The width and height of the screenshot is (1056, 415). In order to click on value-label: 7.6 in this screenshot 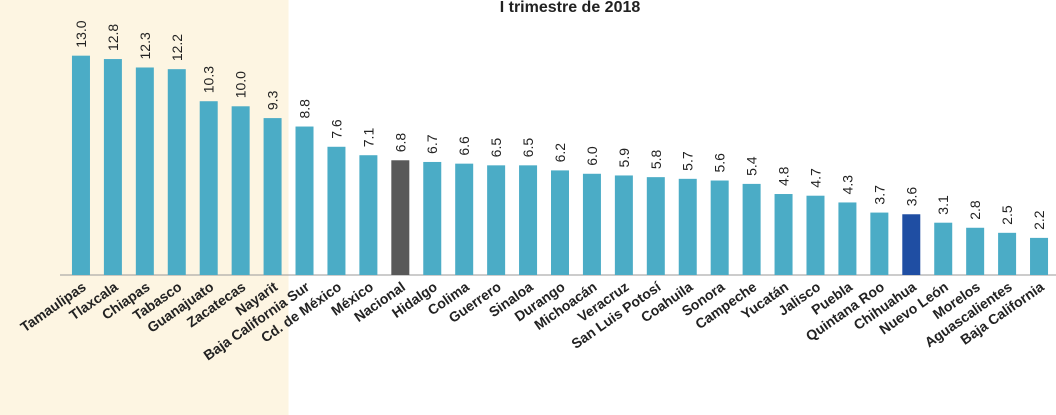, I will do `click(336, 129)`.